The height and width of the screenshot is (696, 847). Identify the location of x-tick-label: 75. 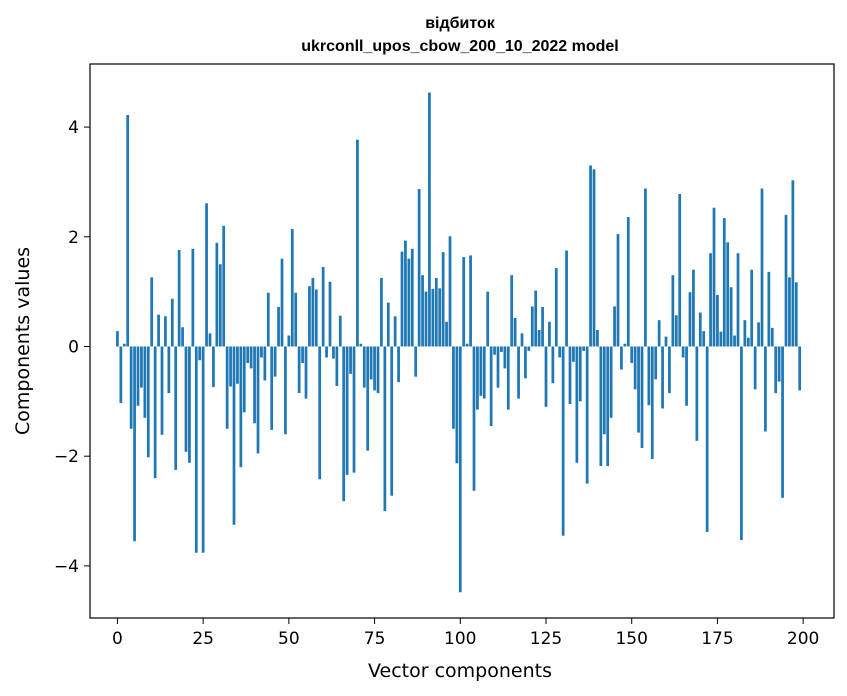
(375, 639).